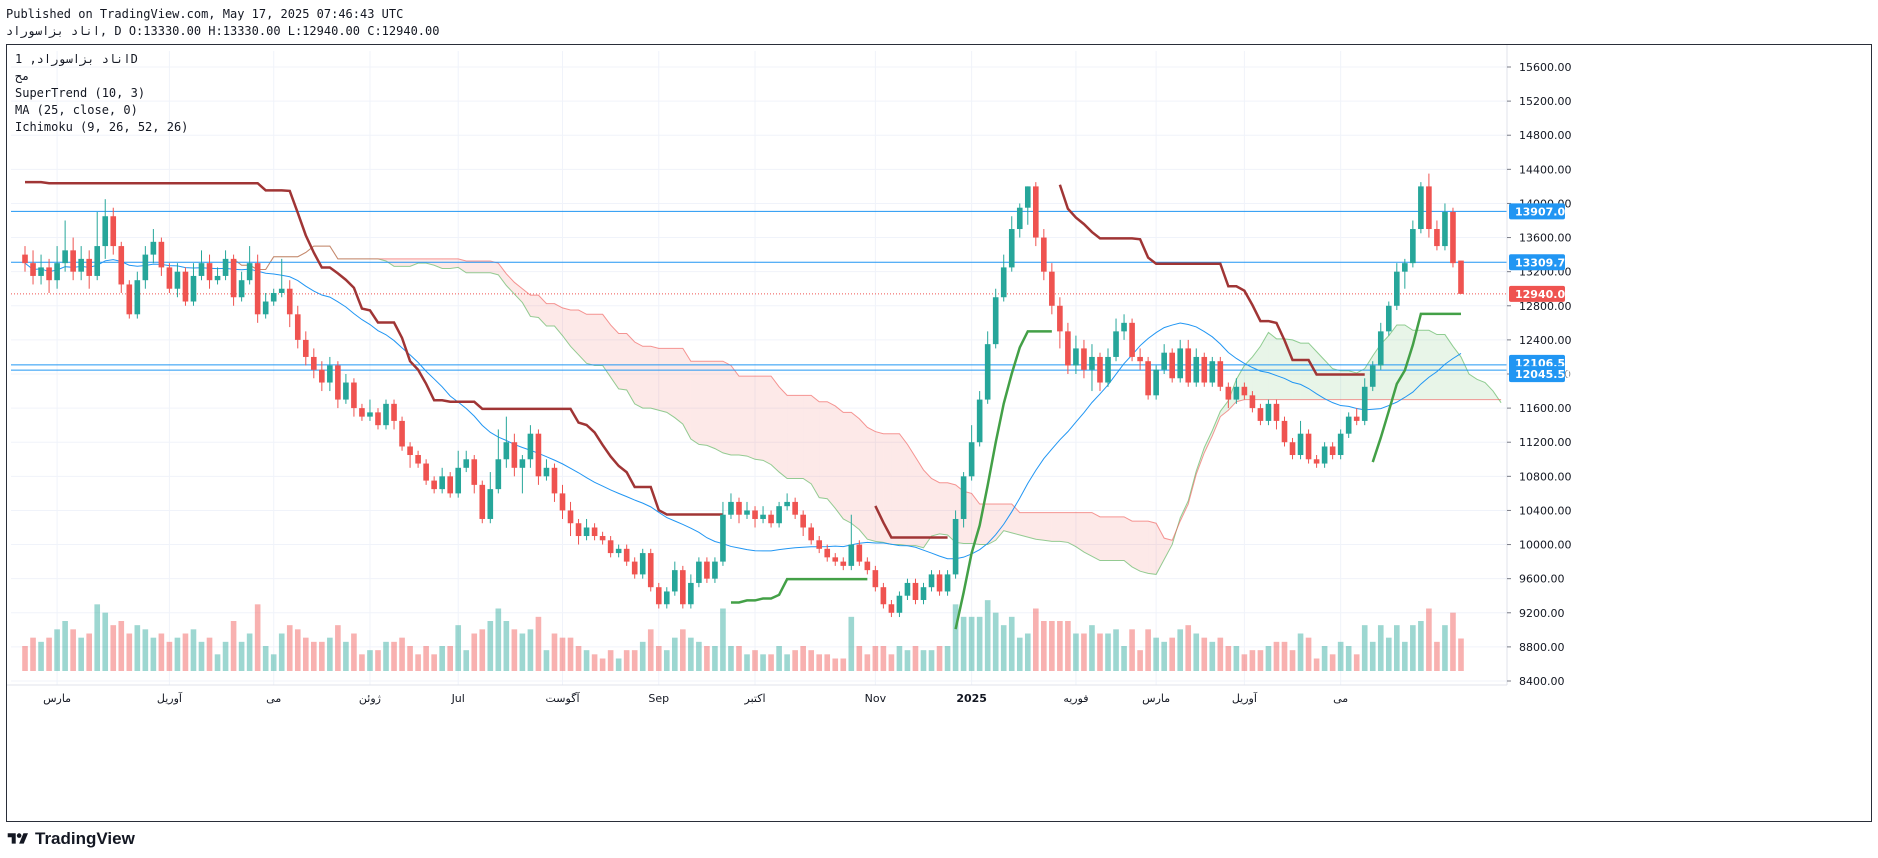  What do you see at coordinates (102, 127) in the screenshot?
I see `legend-ichimoku: Ichimoku (9, 26, 52, 26)` at bounding box center [102, 127].